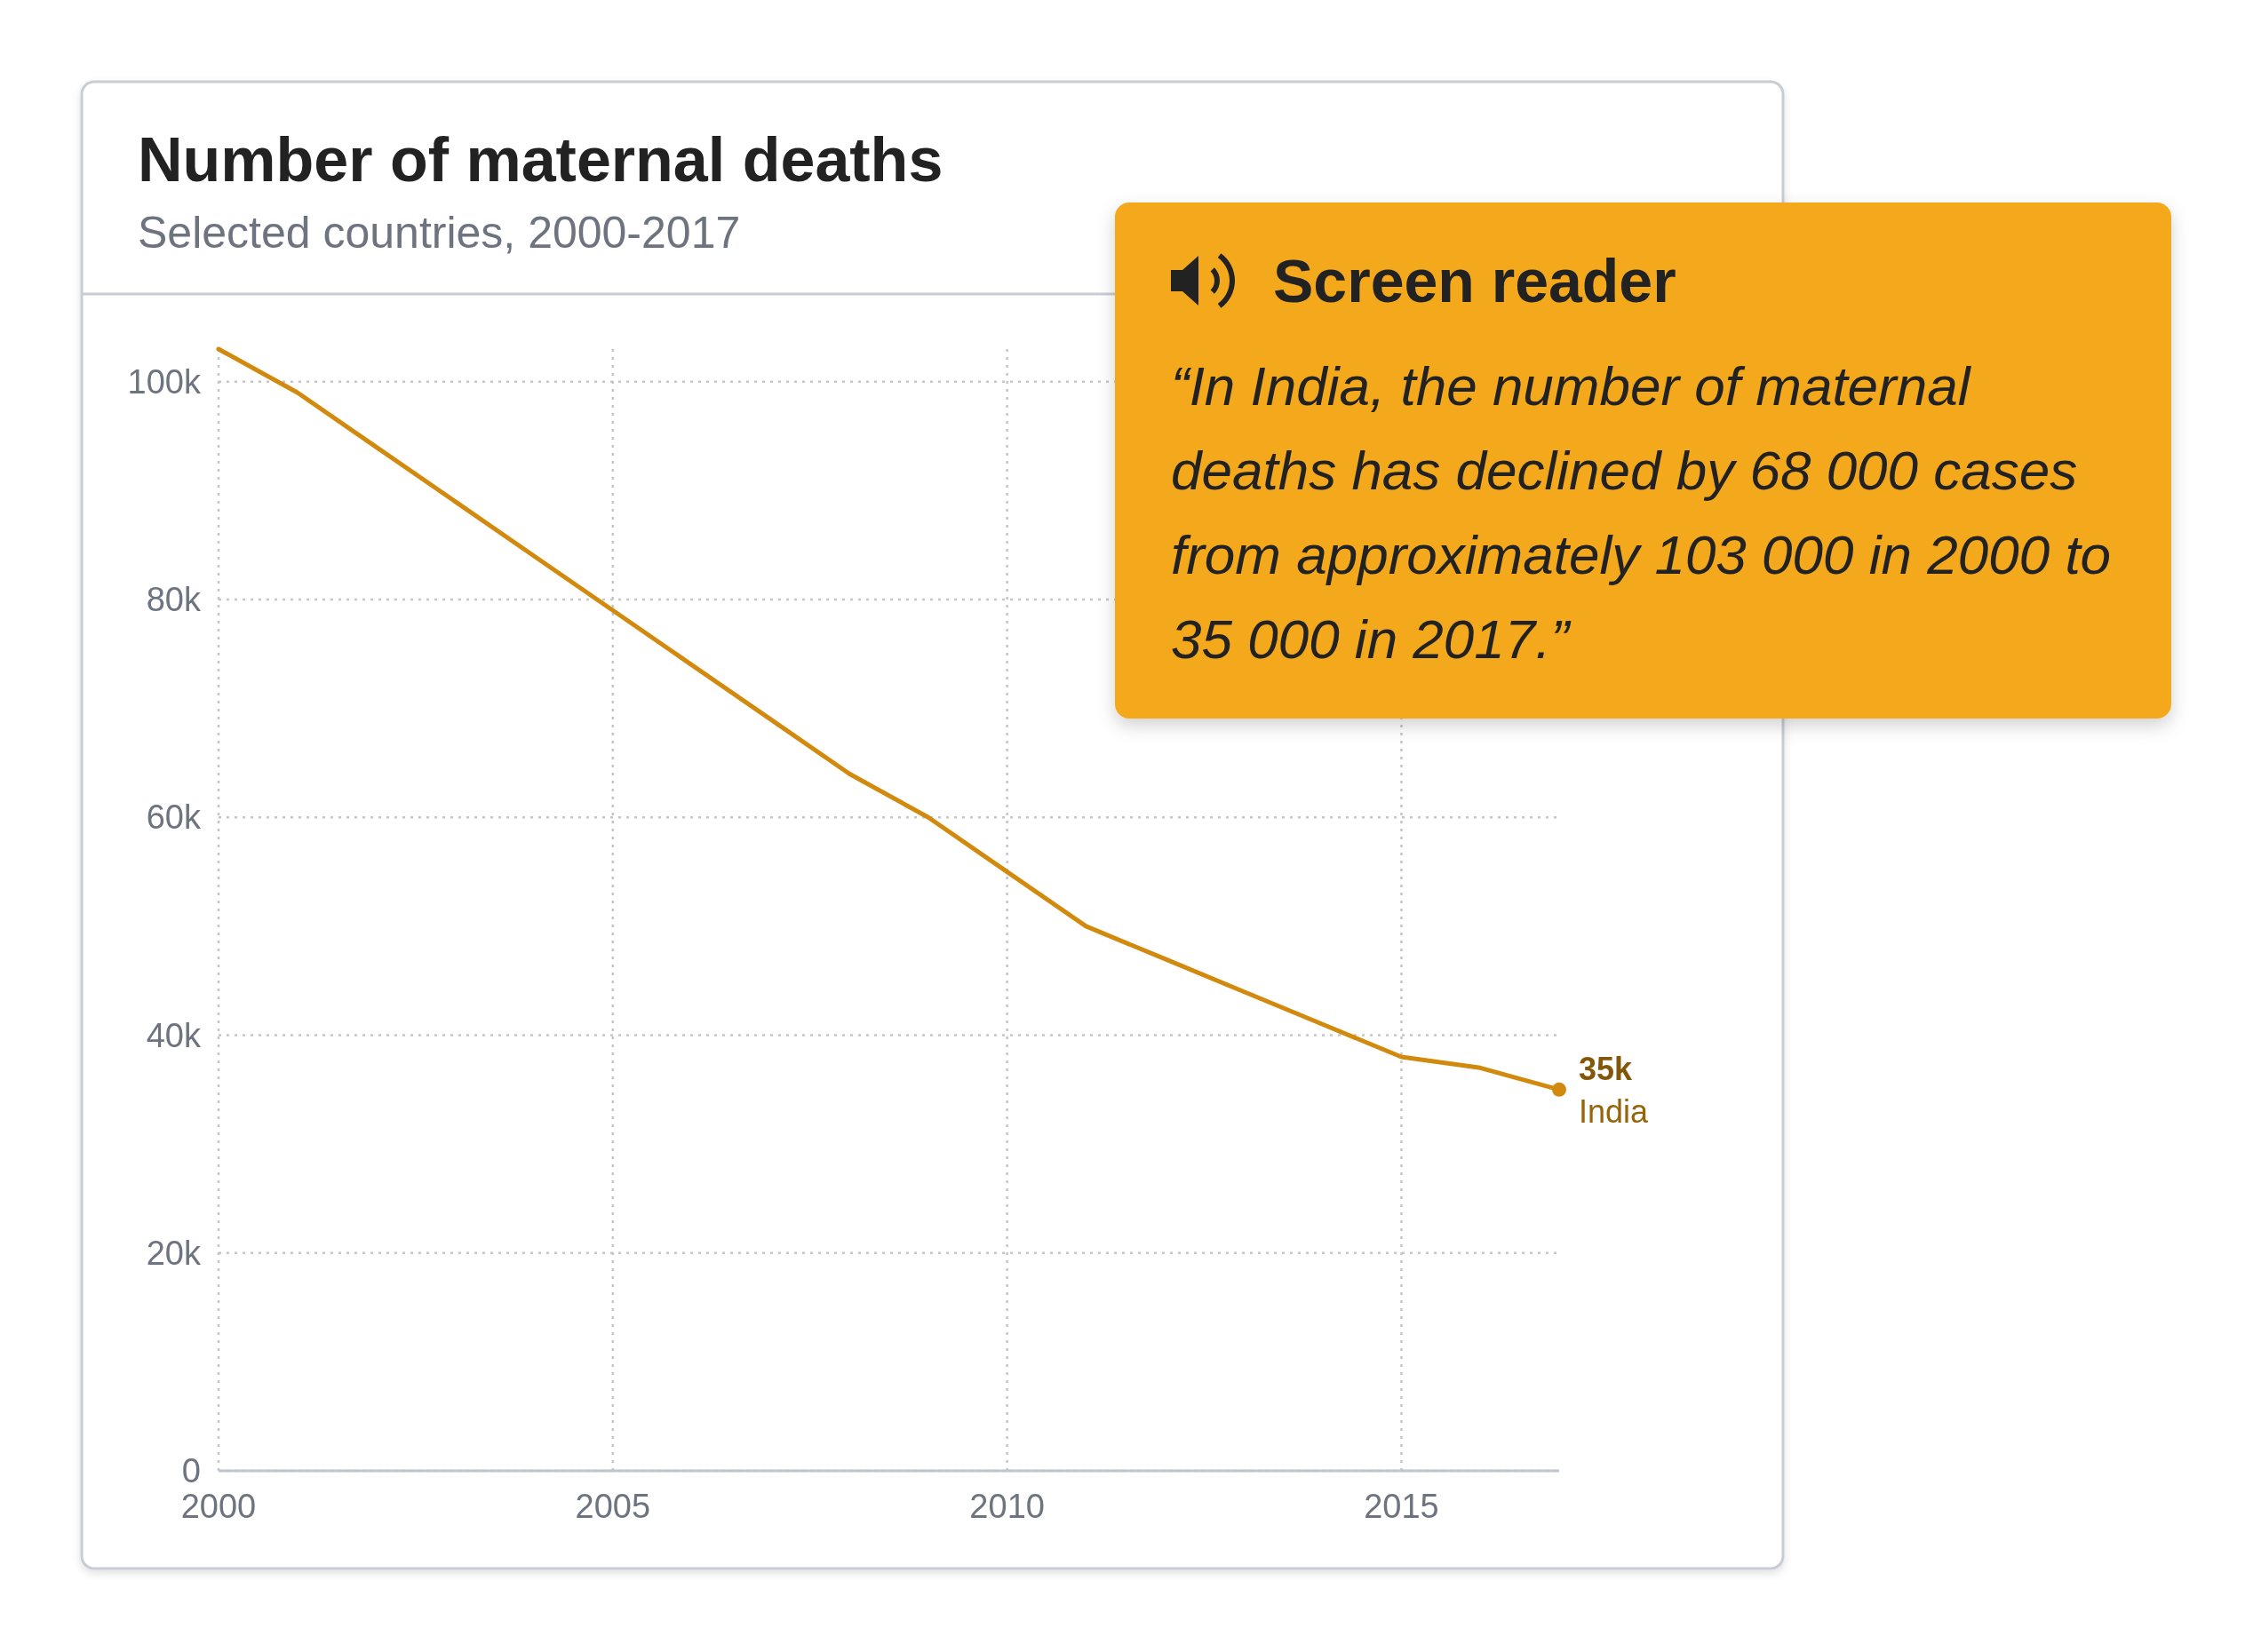 The width and height of the screenshot is (2253, 1652). I want to click on annotation: “In India, the number of maternal deaths has declined by 68 000 cases from approximately 103 000 in 2000 to 35 000 in 2017.”, so click(1641, 512).